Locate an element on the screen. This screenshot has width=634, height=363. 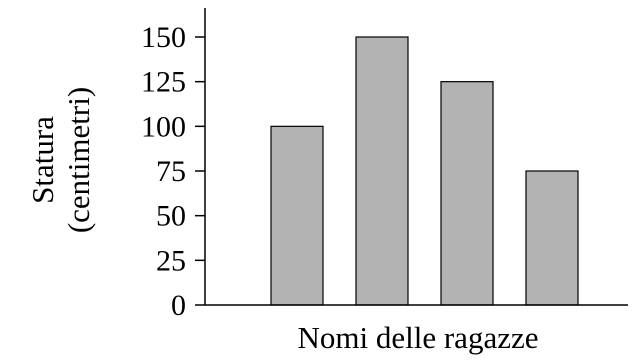
y-tick-label-0: 0 is located at coordinates (178, 305).